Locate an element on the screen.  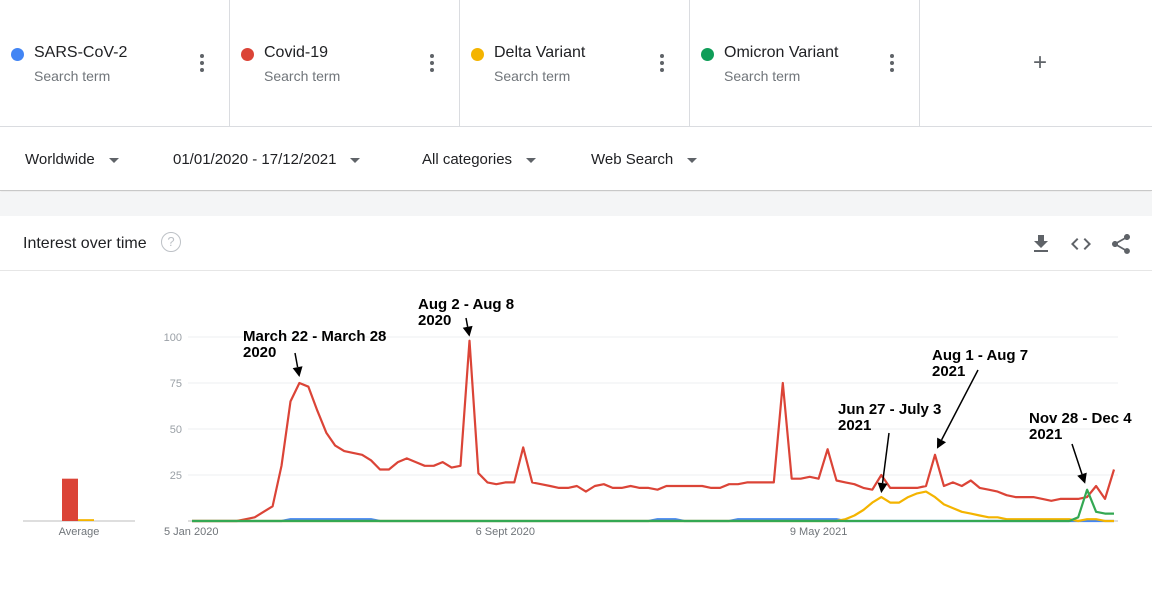
series-line-delta-variant is located at coordinates (653, 506).